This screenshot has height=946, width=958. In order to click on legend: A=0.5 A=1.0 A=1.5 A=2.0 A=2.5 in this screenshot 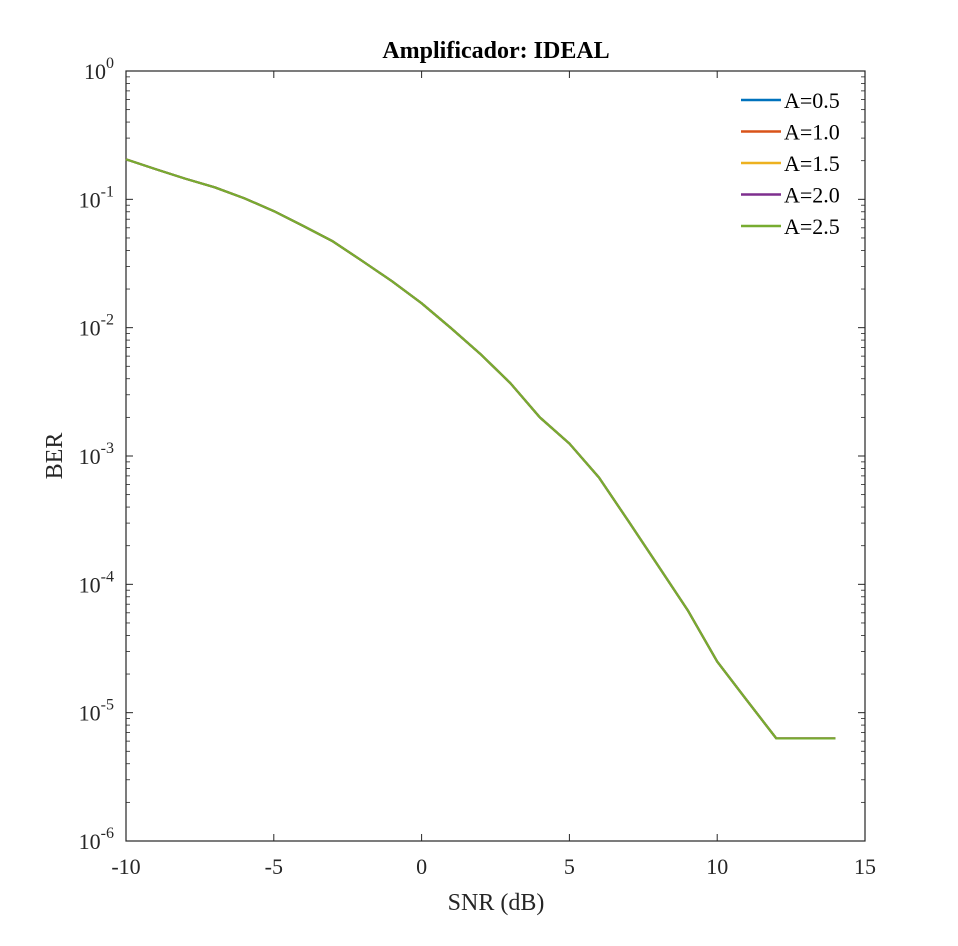, I will do `click(790, 163)`.